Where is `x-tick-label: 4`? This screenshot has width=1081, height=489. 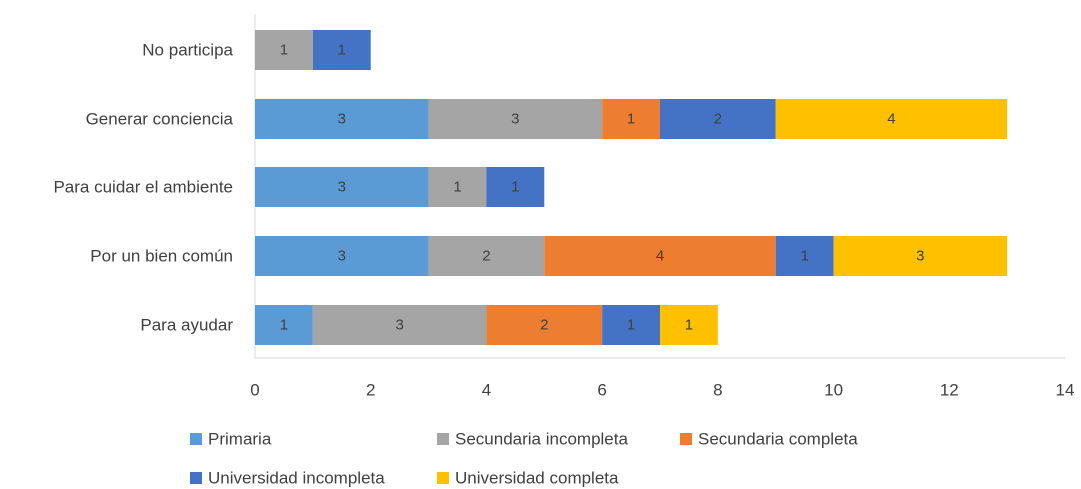
x-tick-label: 4 is located at coordinates (486, 390).